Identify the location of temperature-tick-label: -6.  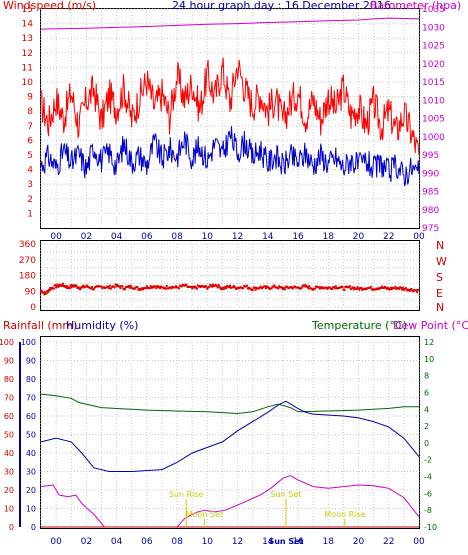
(428, 493).